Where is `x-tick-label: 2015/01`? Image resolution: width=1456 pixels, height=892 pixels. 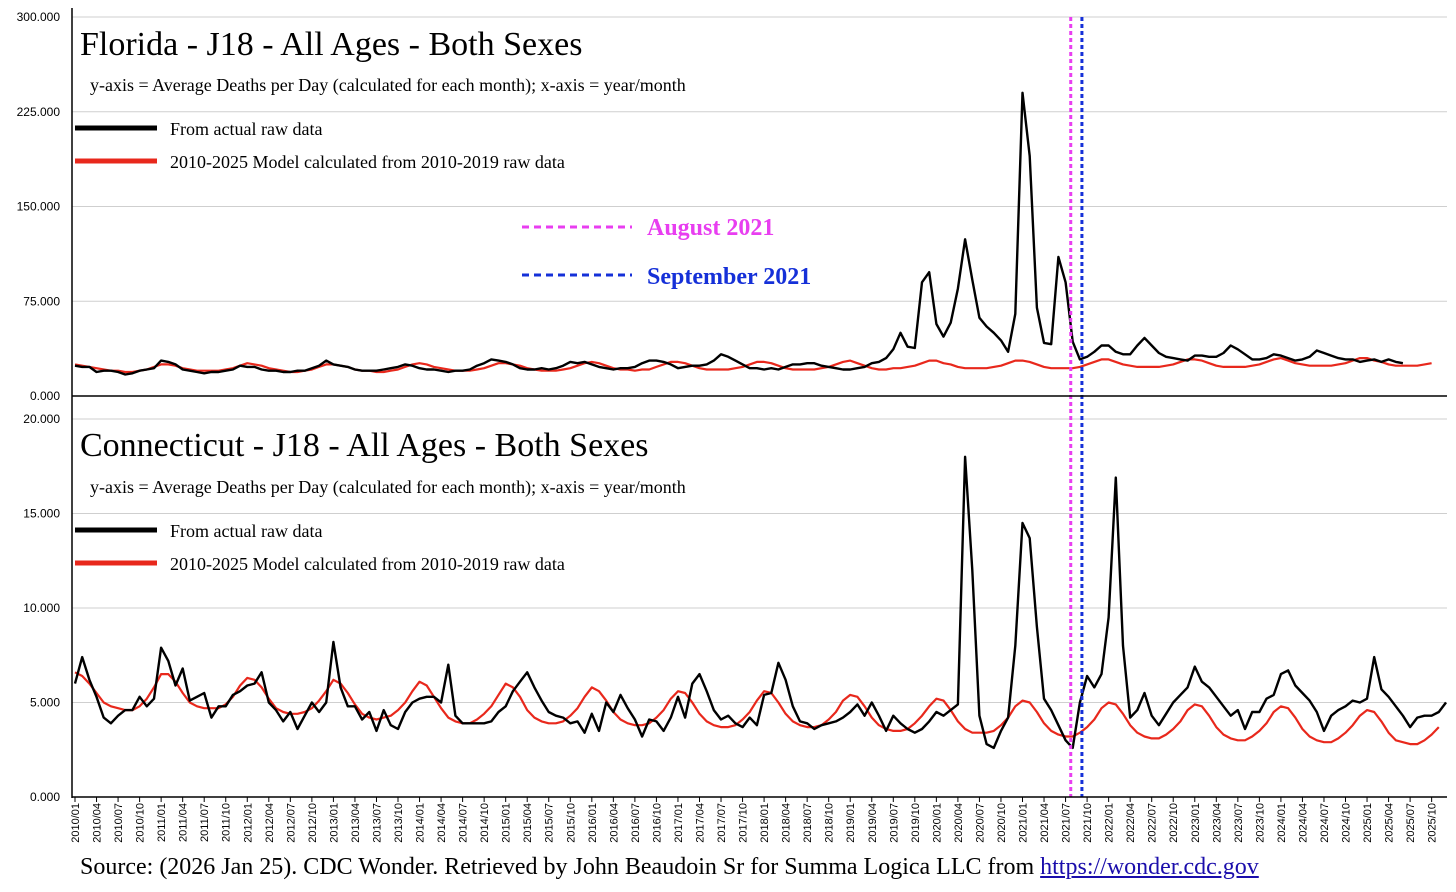 x-tick-label: 2015/01 is located at coordinates (507, 823).